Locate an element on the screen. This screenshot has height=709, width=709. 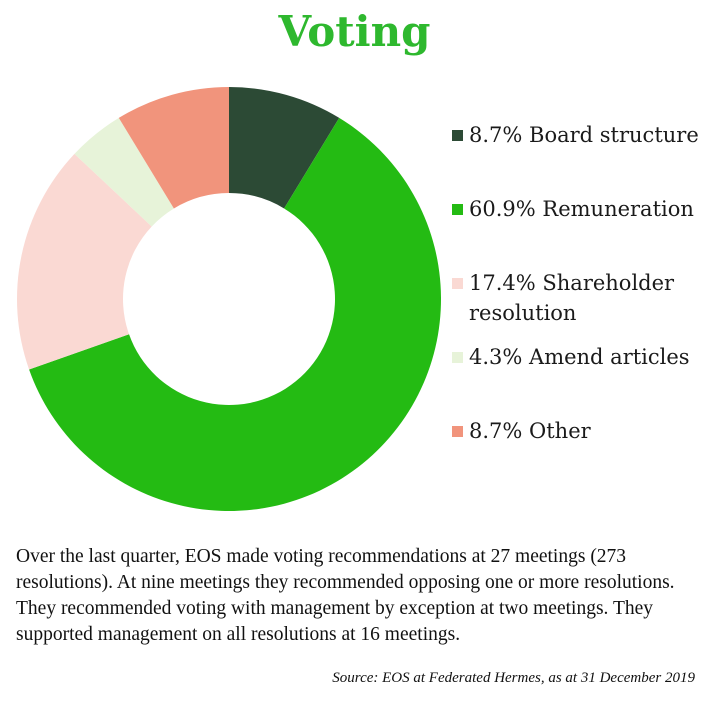
donut-slice-other is located at coordinates (173, 148).